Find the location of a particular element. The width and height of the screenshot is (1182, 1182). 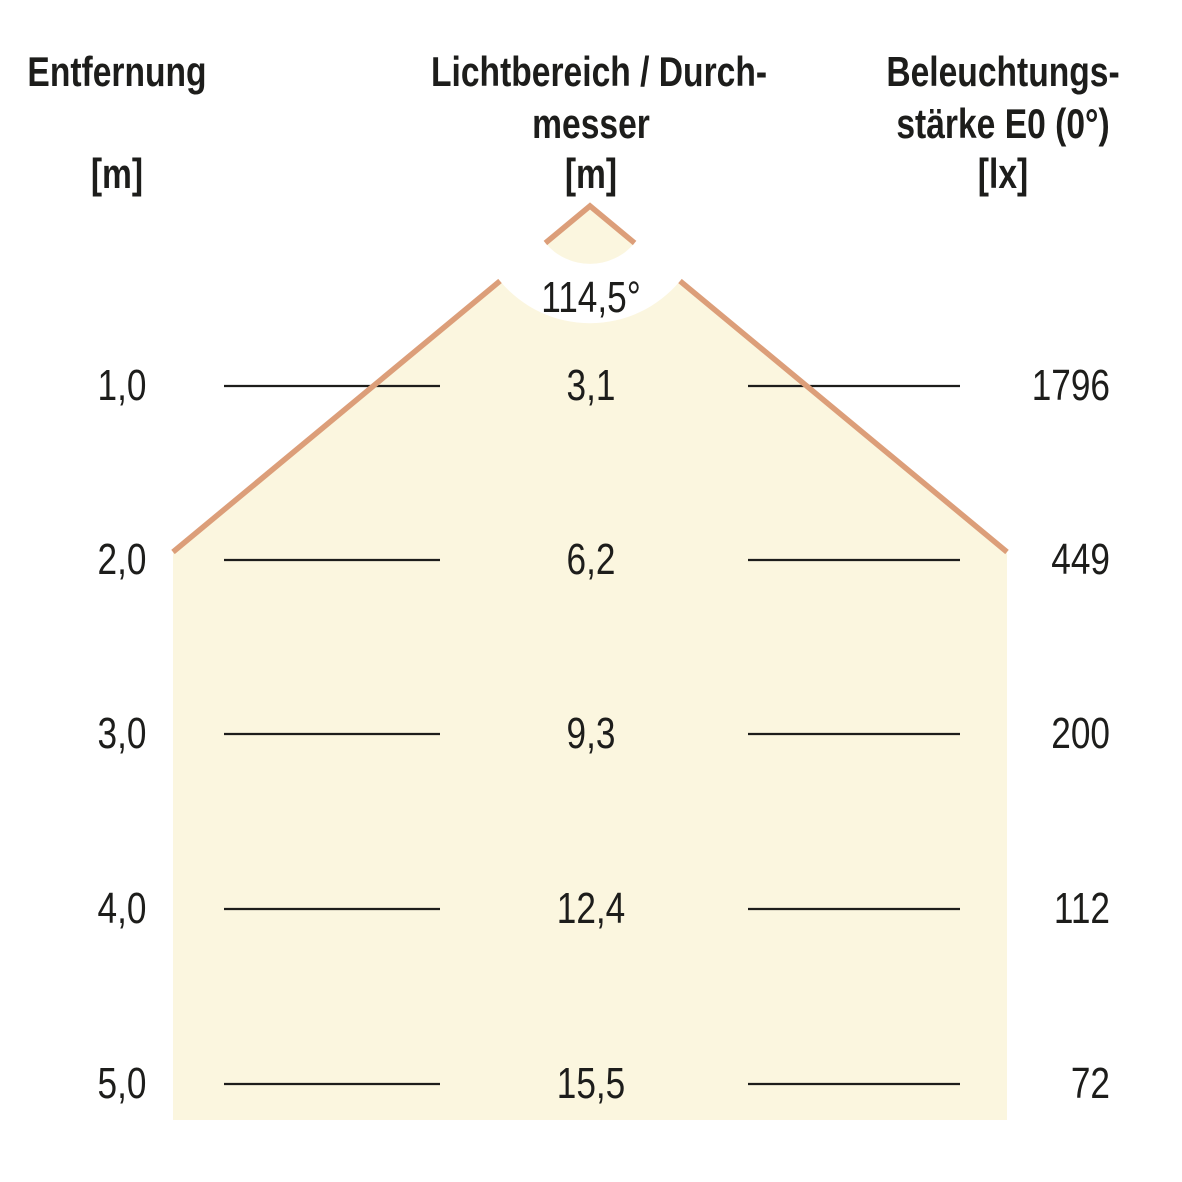

distance-value-row5: 5,0 is located at coordinates (122, 1083).